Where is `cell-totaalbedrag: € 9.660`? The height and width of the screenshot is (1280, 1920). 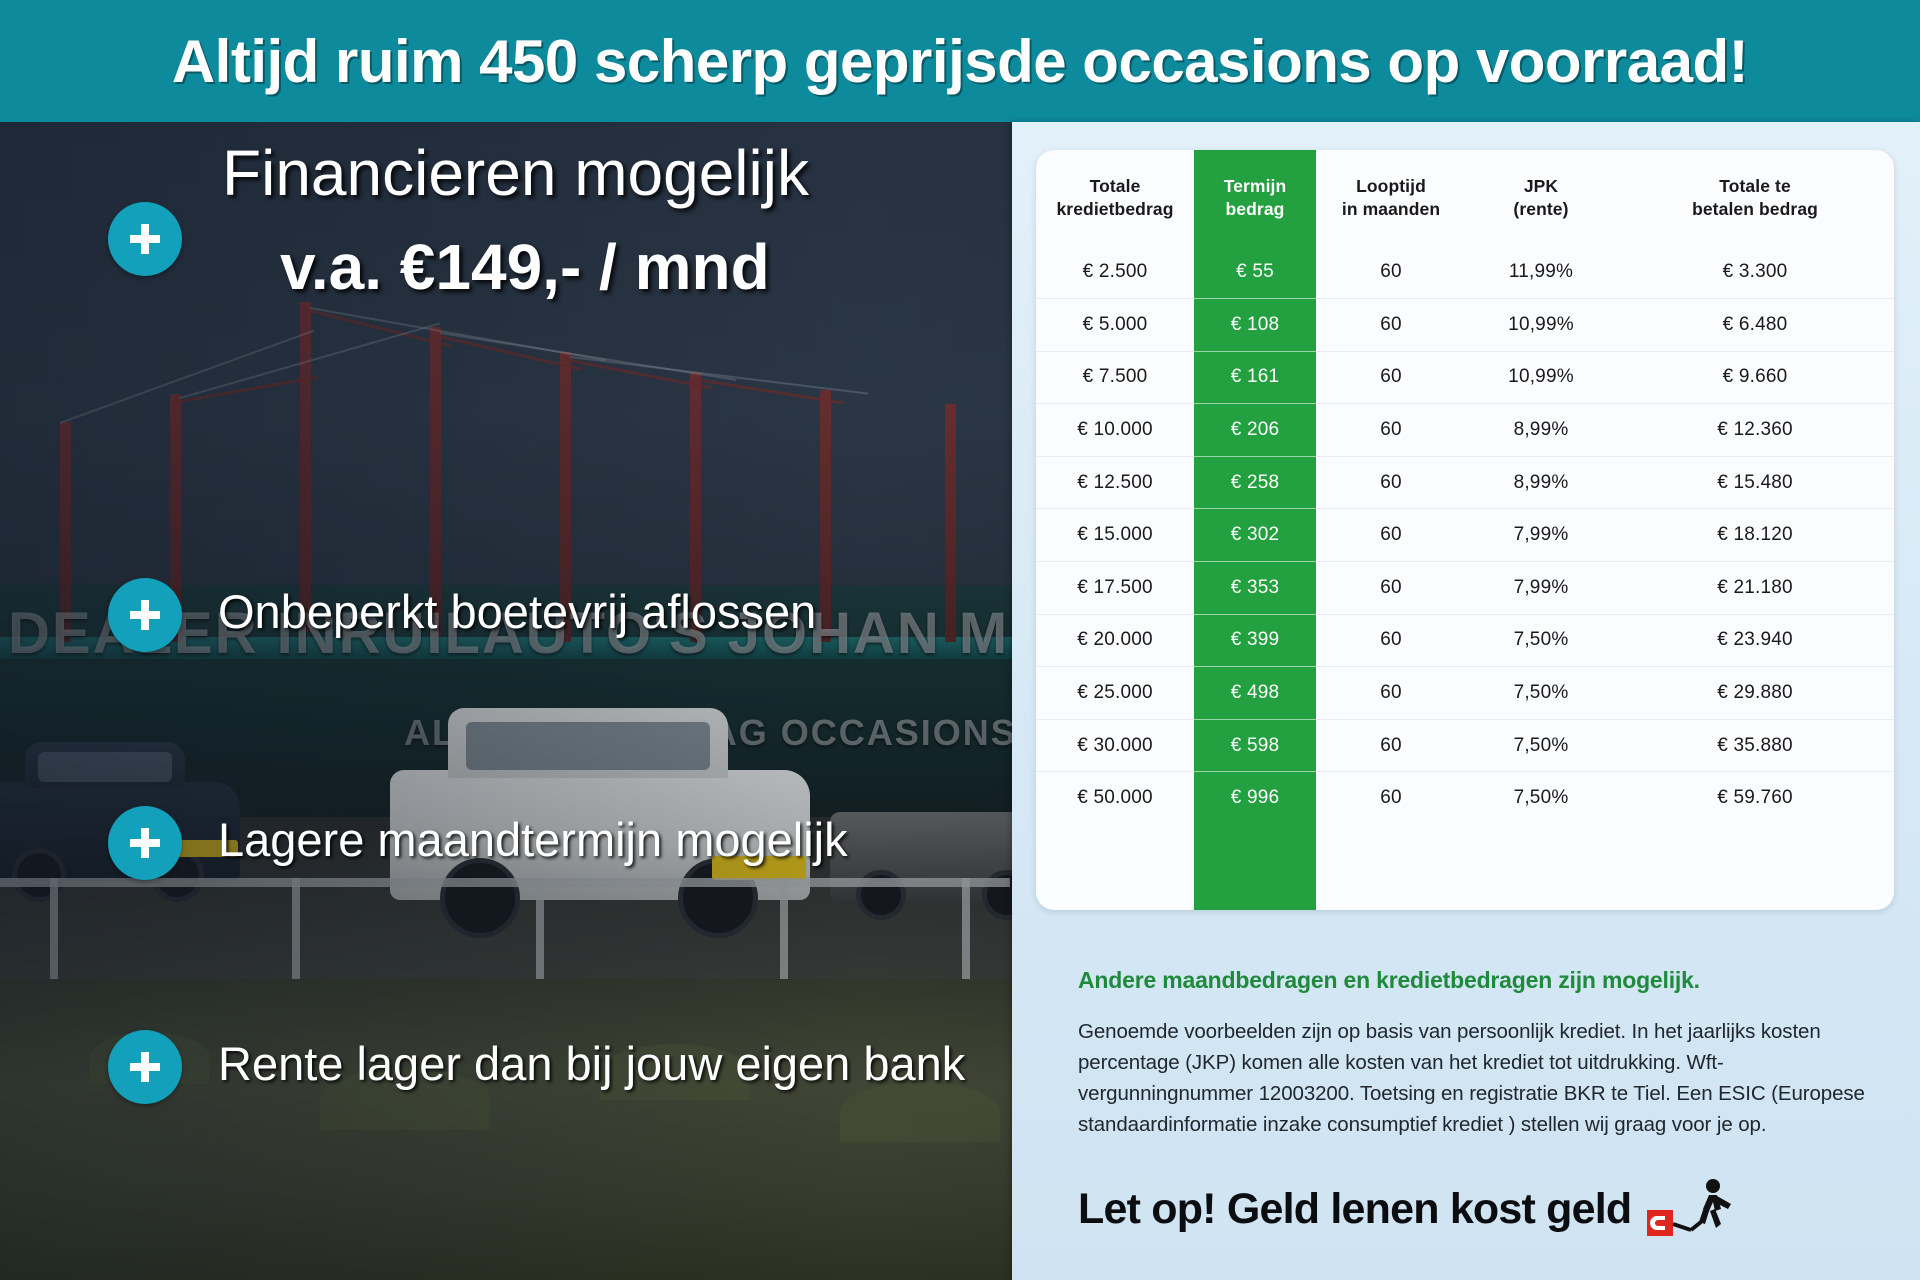 cell-totaalbedrag: € 9.660 is located at coordinates (1755, 377).